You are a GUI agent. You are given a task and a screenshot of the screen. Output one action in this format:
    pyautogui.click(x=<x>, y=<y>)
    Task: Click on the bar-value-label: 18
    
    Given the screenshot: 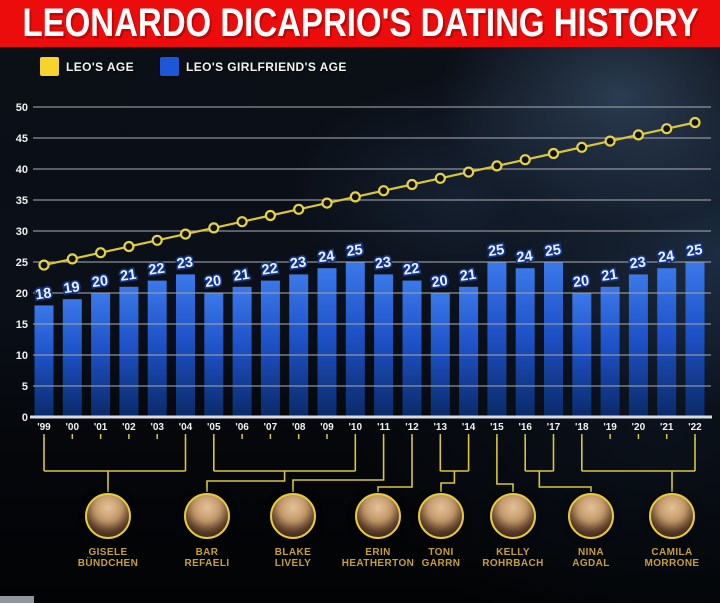 What is the action you would take?
    pyautogui.click(x=43, y=294)
    